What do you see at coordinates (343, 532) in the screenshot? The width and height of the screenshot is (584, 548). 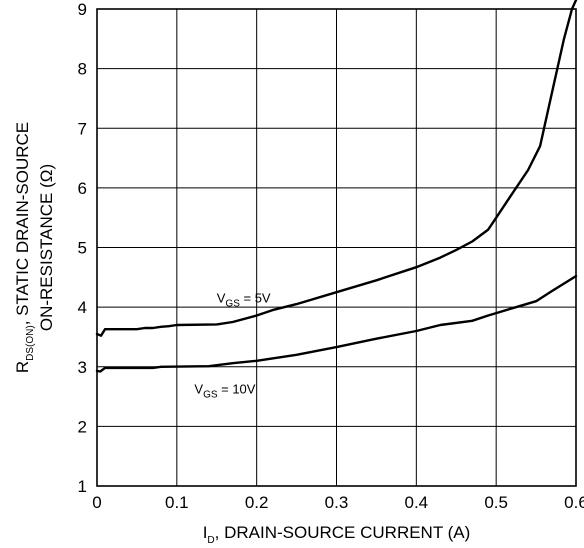 I see `x-axis-label-rest: , DRAIN-SOURCE CURRENT (A)` at bounding box center [343, 532].